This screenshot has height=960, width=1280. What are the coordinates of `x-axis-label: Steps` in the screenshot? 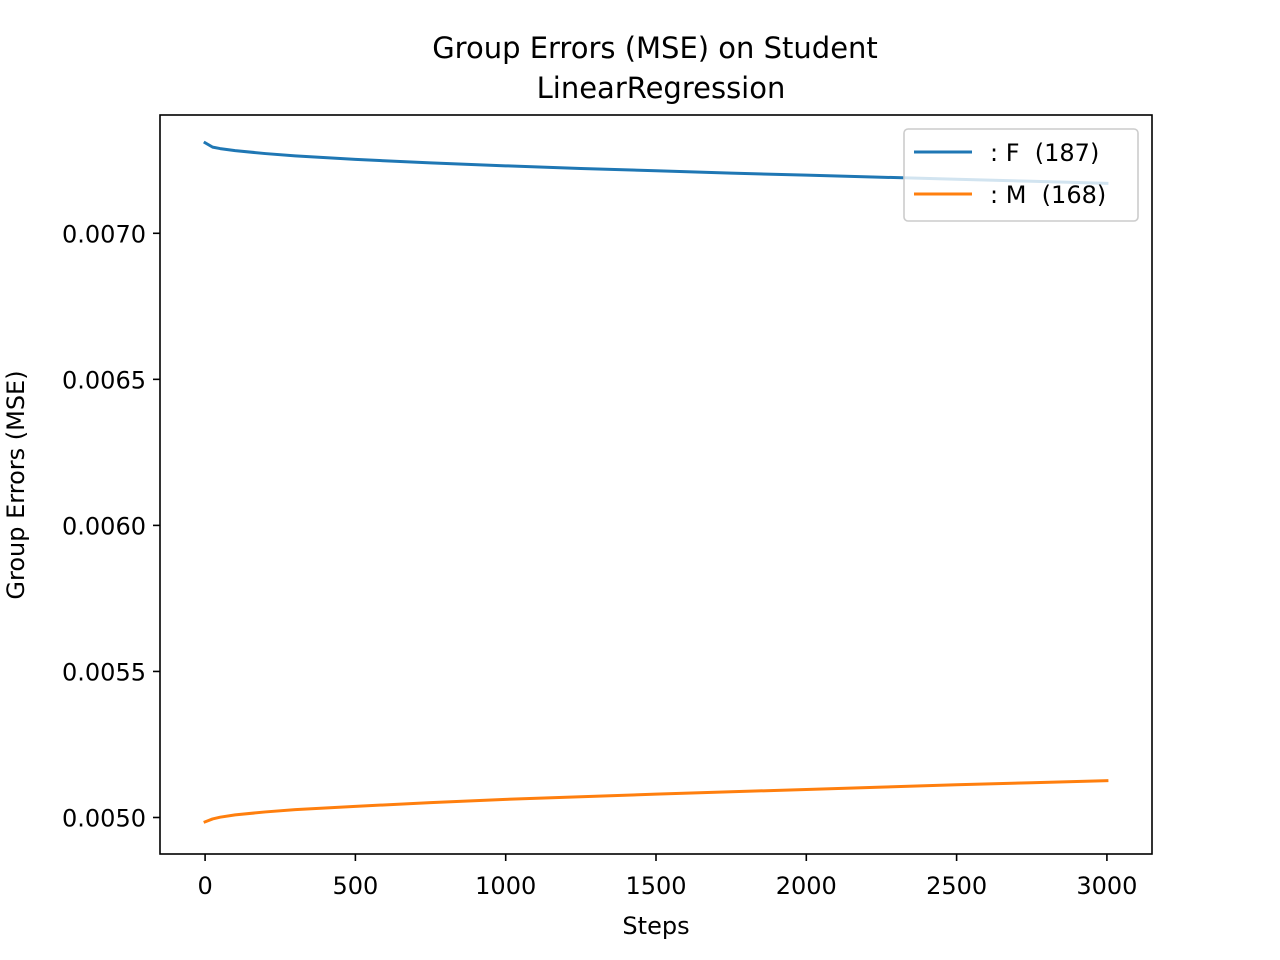 It's located at (655, 926).